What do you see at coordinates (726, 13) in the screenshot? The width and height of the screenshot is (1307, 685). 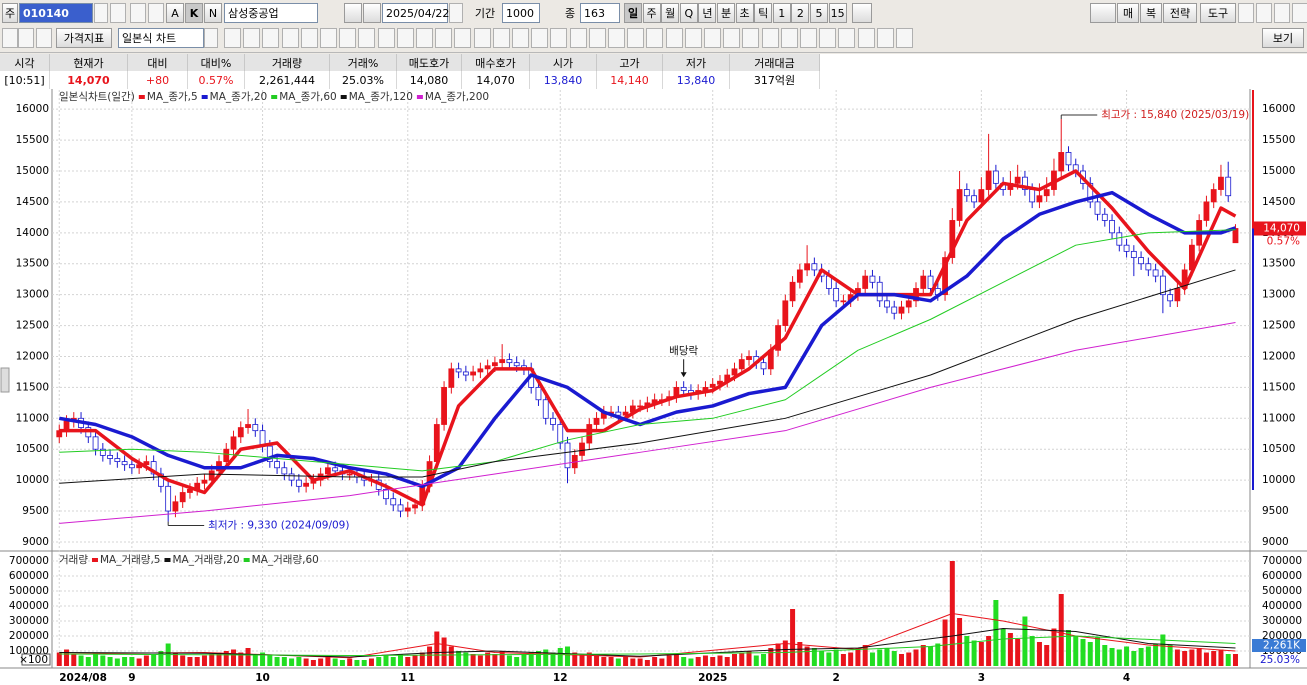 I see `period-button: 분` at bounding box center [726, 13].